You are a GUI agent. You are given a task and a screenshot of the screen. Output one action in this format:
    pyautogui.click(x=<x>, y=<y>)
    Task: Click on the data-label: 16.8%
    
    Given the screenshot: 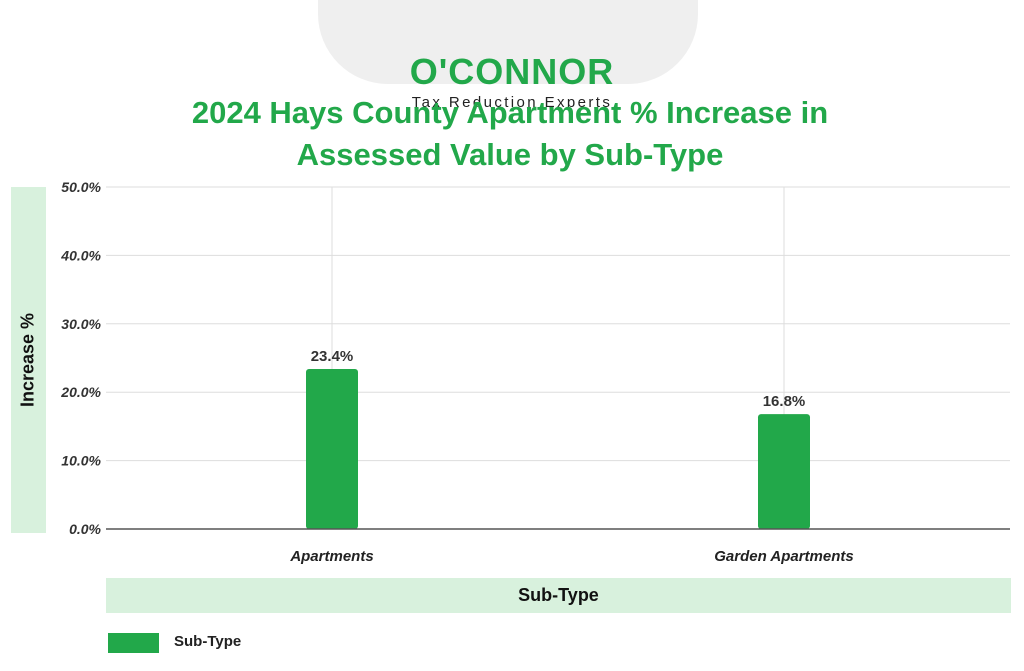 What is the action you would take?
    pyautogui.click(x=784, y=401)
    